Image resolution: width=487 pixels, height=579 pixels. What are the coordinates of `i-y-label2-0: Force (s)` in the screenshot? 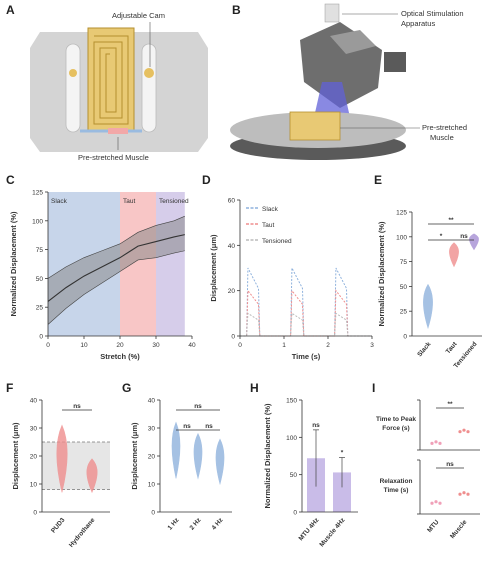 It's located at (395, 428).